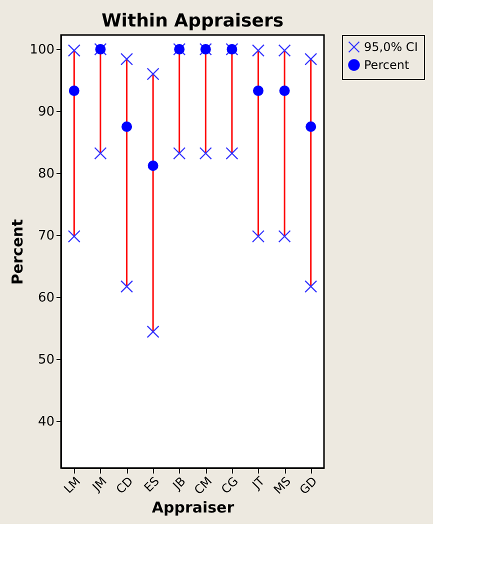  What do you see at coordinates (193, 507) in the screenshot?
I see `x-axis-title: Appraiser` at bounding box center [193, 507].